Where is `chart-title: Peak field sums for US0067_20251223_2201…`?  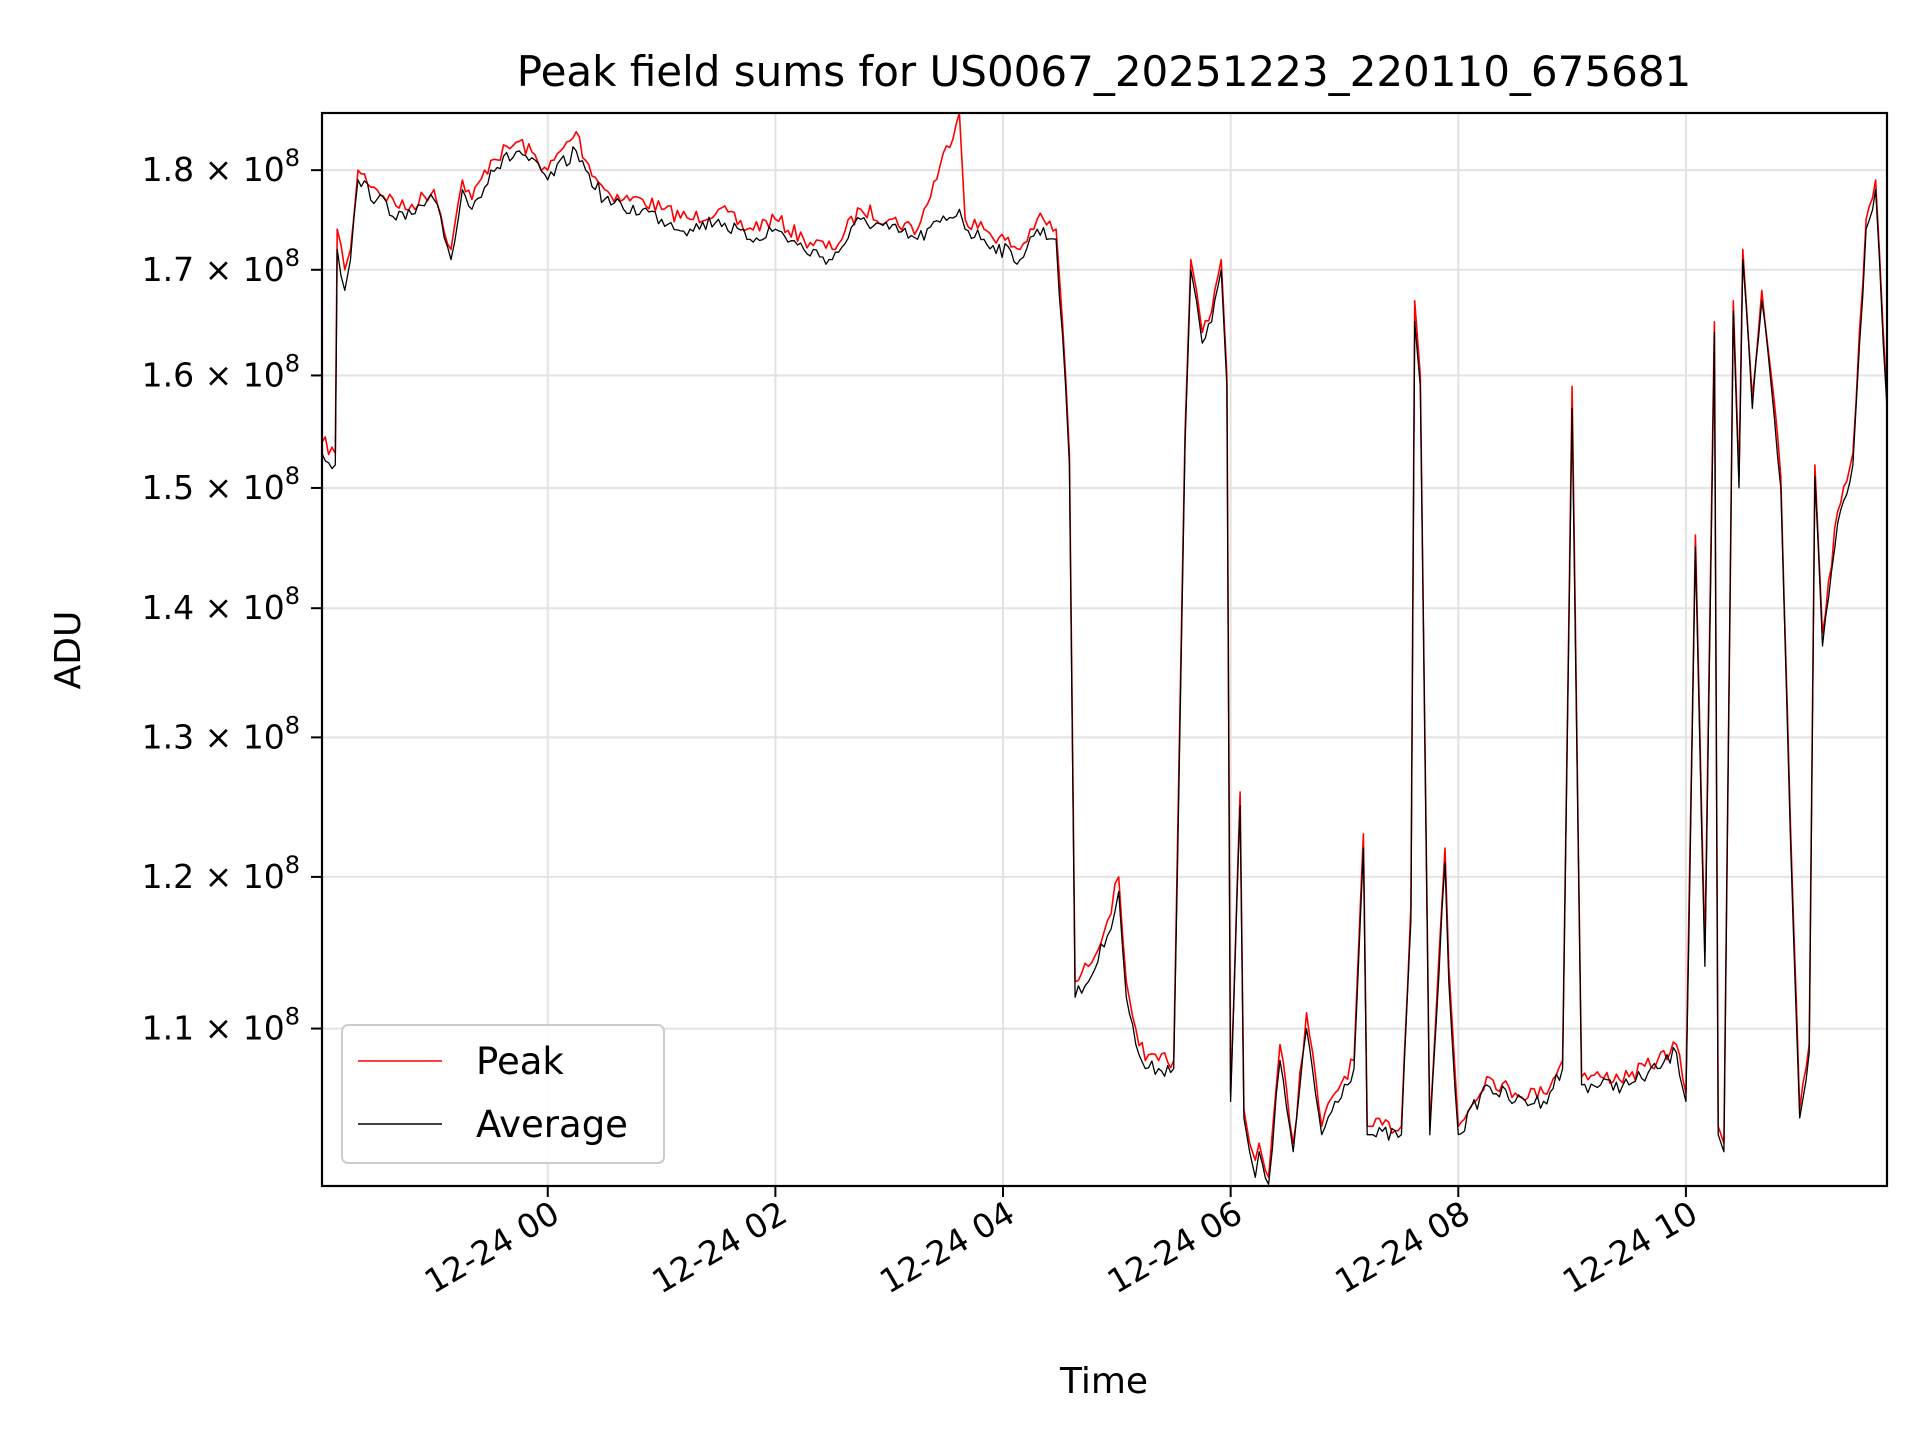 chart-title: Peak field sums for US0067_20251223_2201… is located at coordinates (1104, 71).